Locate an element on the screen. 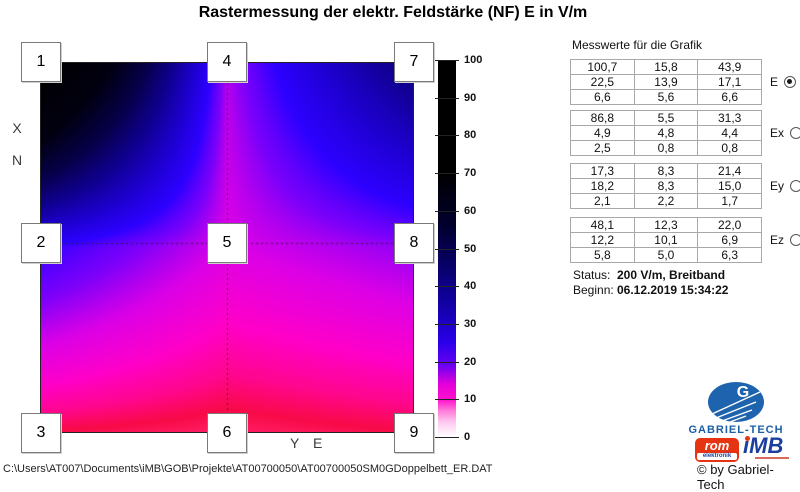 The width and height of the screenshot is (800, 492). axis-label-x: X is located at coordinates (17, 128).